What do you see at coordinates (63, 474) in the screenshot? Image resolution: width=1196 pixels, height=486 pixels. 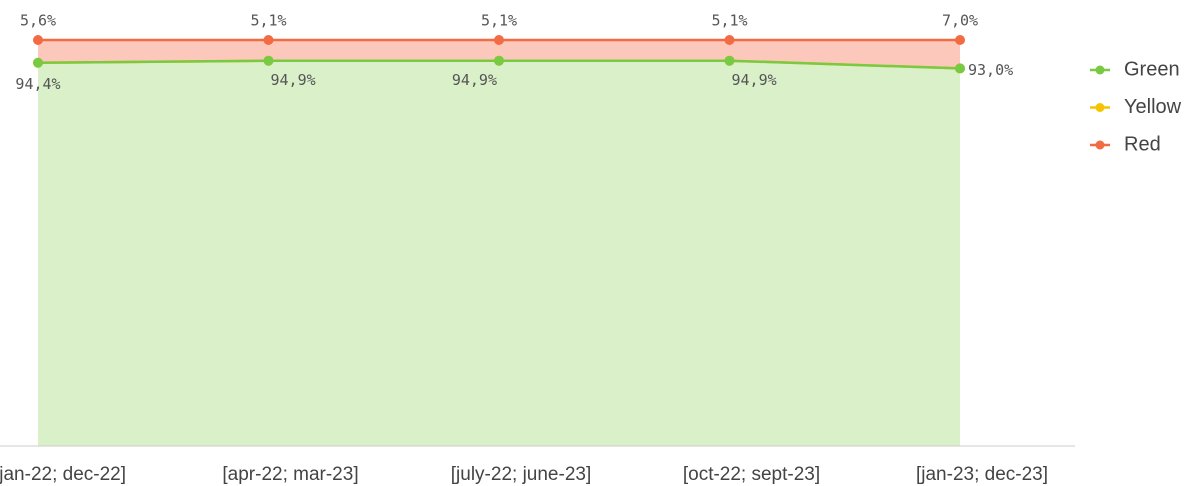 I see `x-tick-label: [jan-22; dec-22]` at bounding box center [63, 474].